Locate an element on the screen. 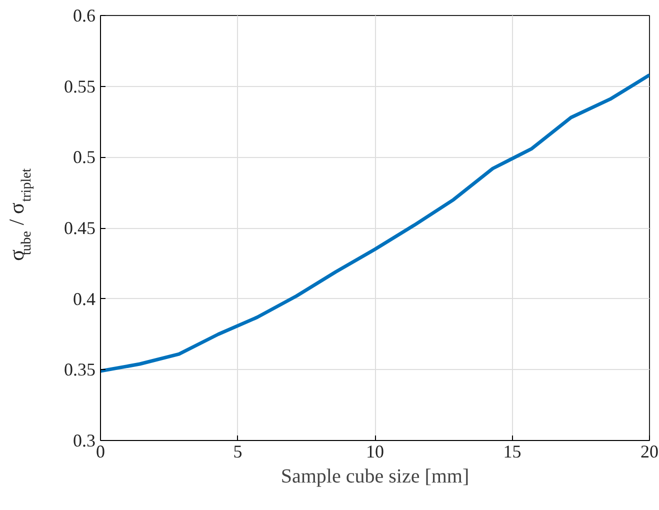  y-axis-title: σtube / σtriplet is located at coordinates (19, 214).